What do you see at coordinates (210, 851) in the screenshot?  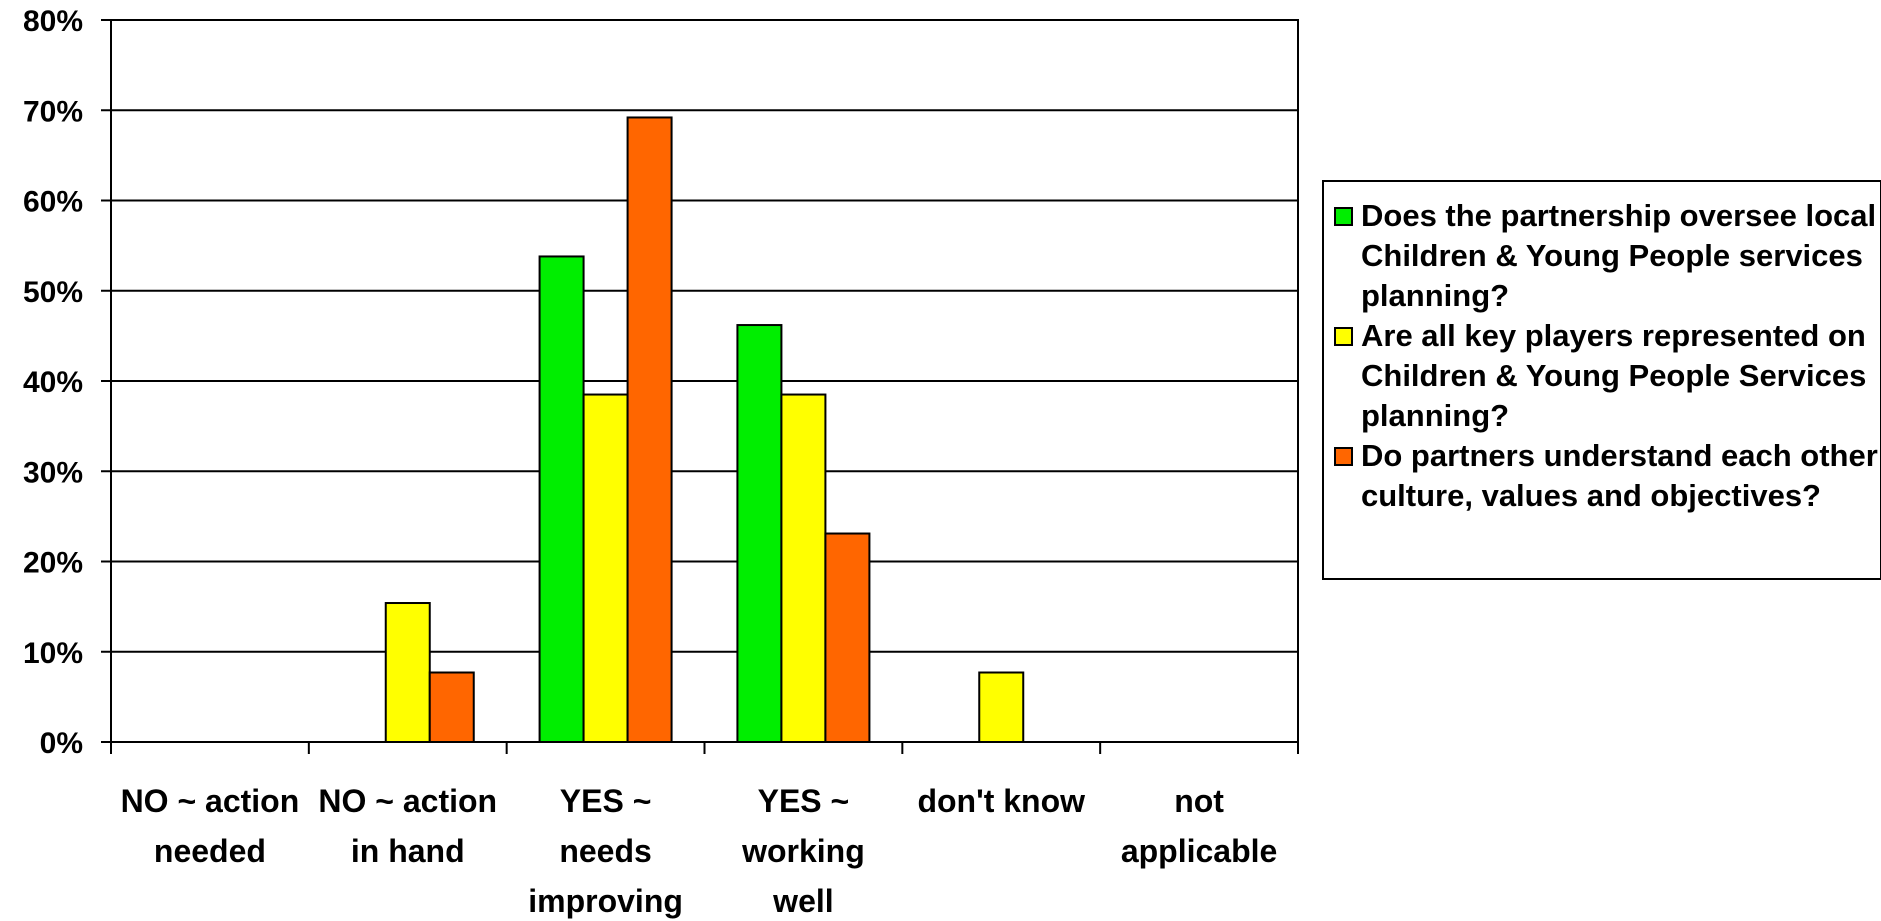 I see `x-category-label: needed` at bounding box center [210, 851].